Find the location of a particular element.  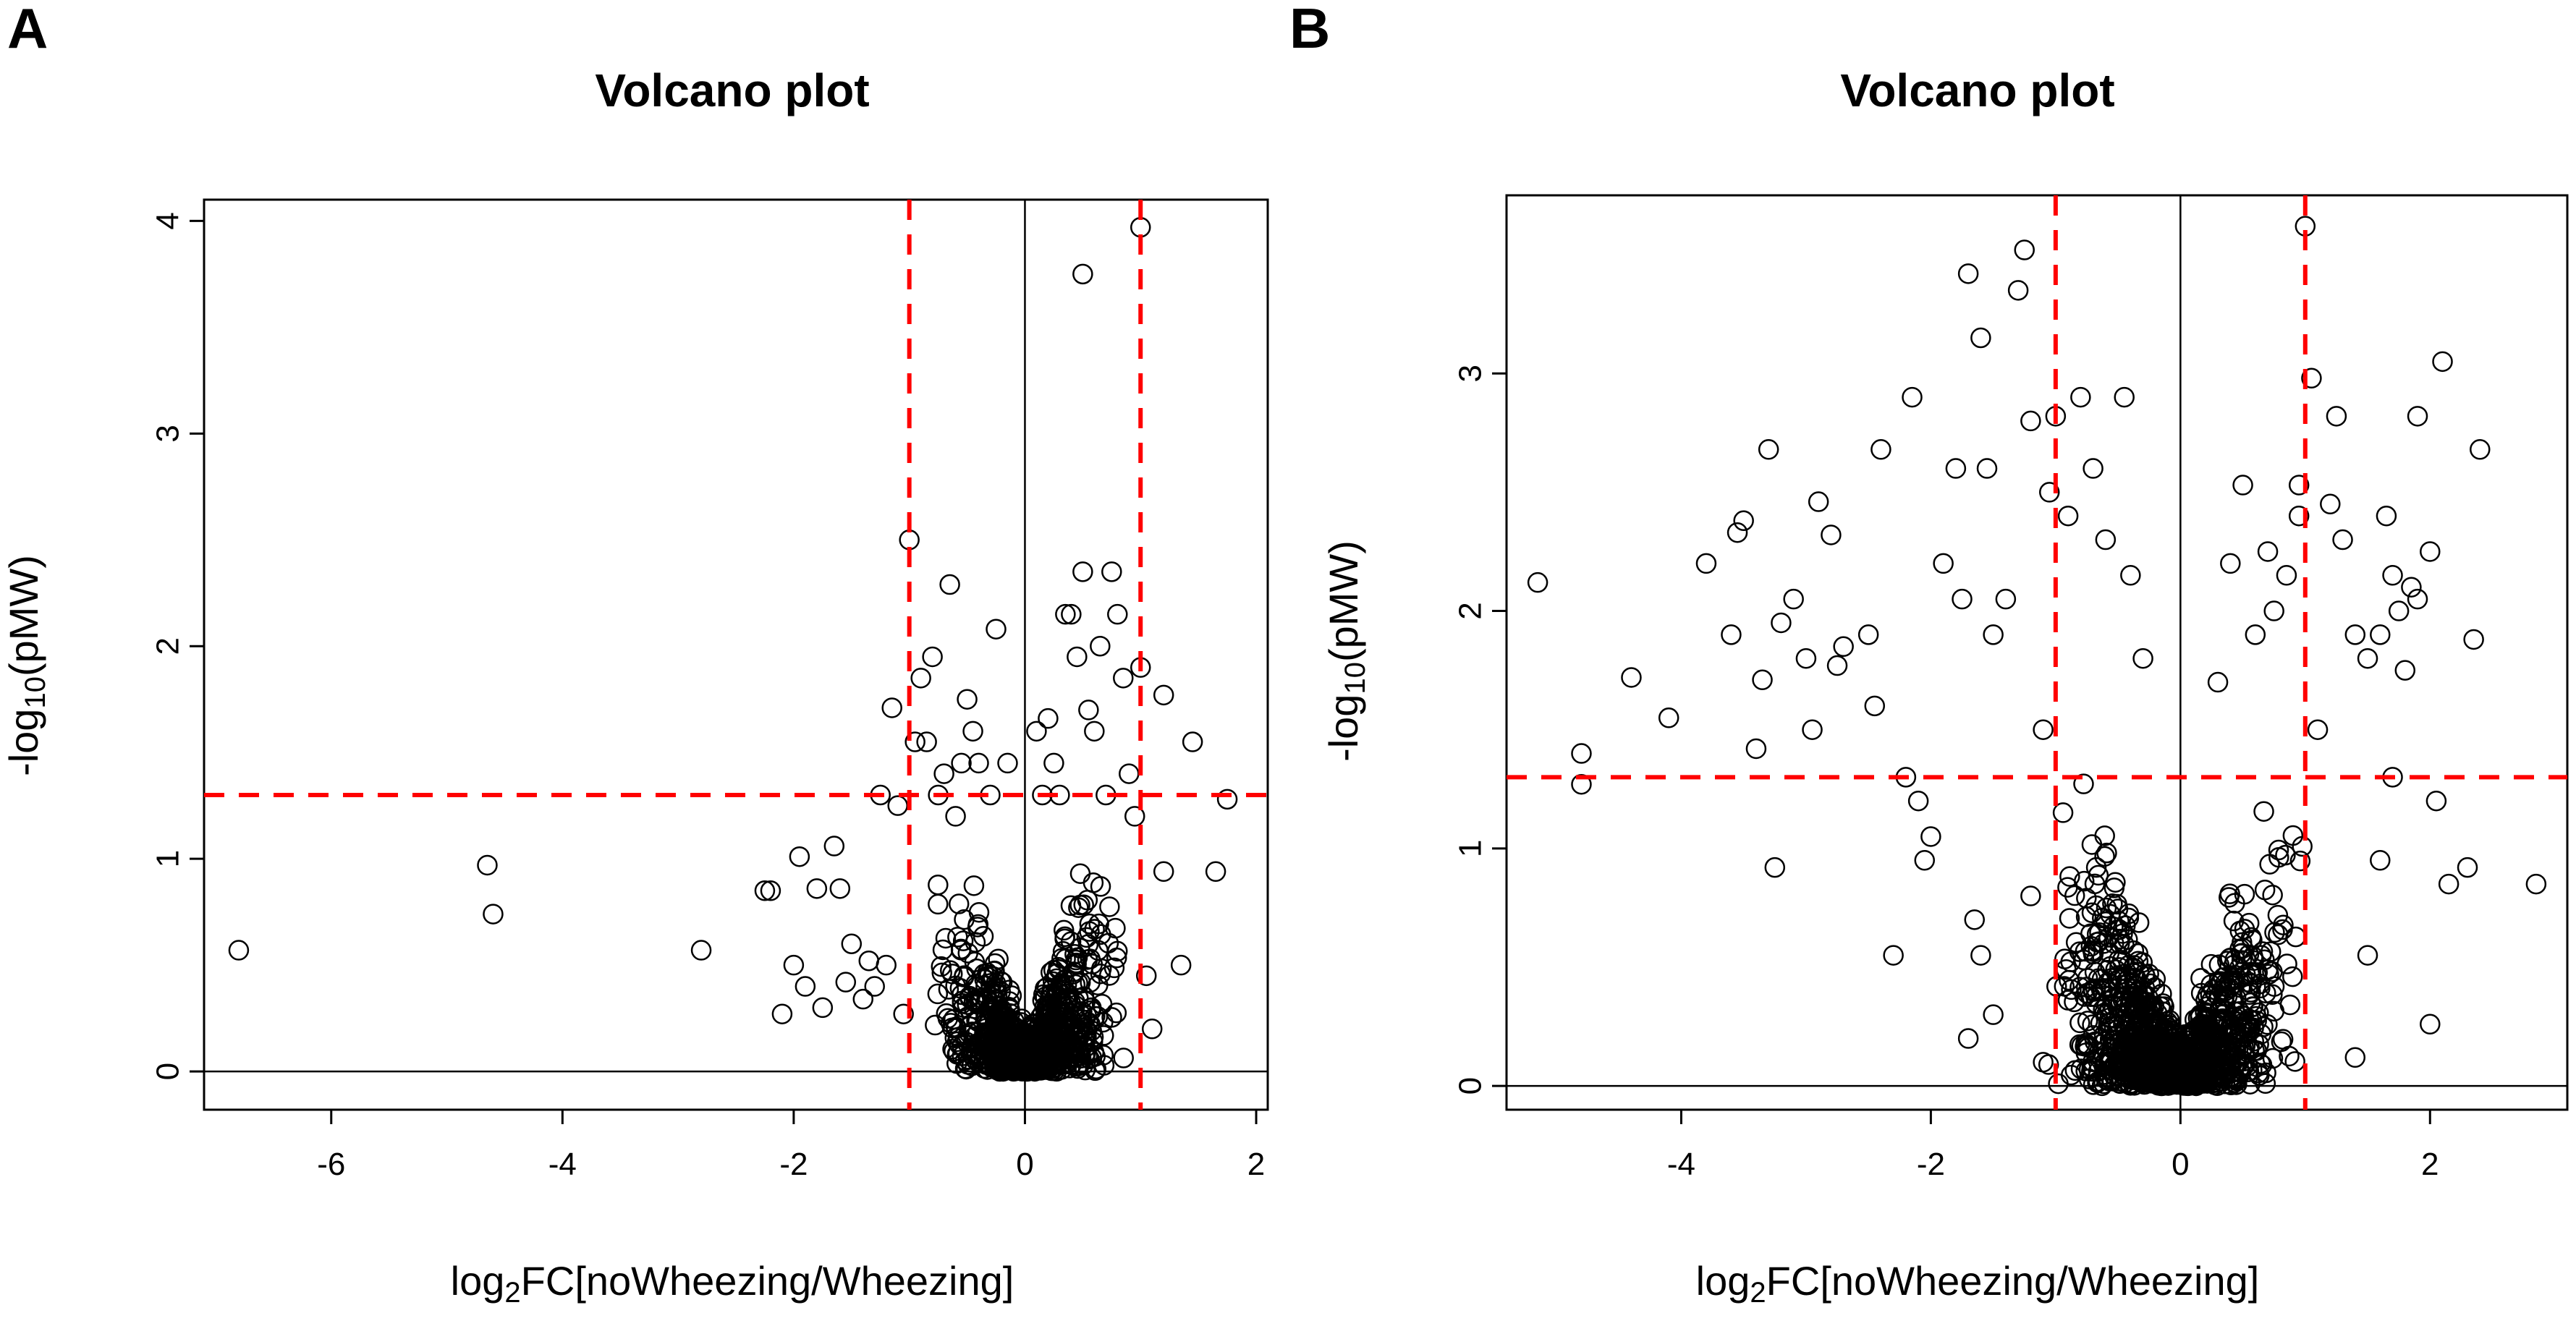

panel-a-dense-cluster is located at coordinates (1029, 972).